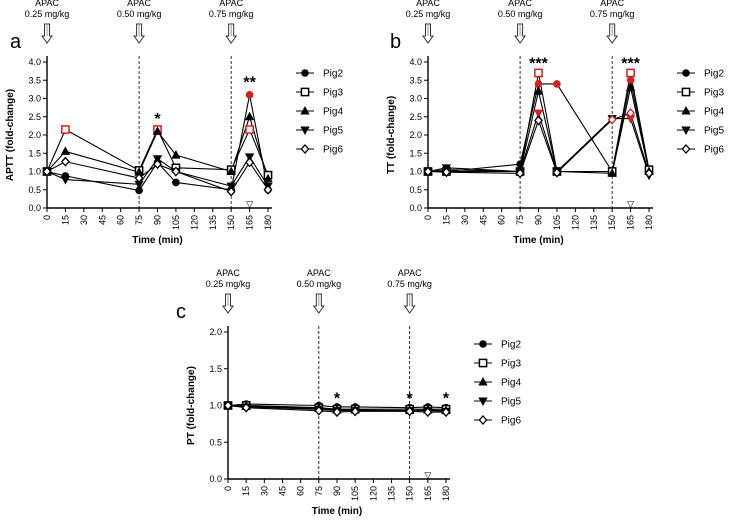 Image resolution: width=732 pixels, height=521 pixels. What do you see at coordinates (176, 222) in the screenshot?
I see `x-tick-label: 105` at bounding box center [176, 222].